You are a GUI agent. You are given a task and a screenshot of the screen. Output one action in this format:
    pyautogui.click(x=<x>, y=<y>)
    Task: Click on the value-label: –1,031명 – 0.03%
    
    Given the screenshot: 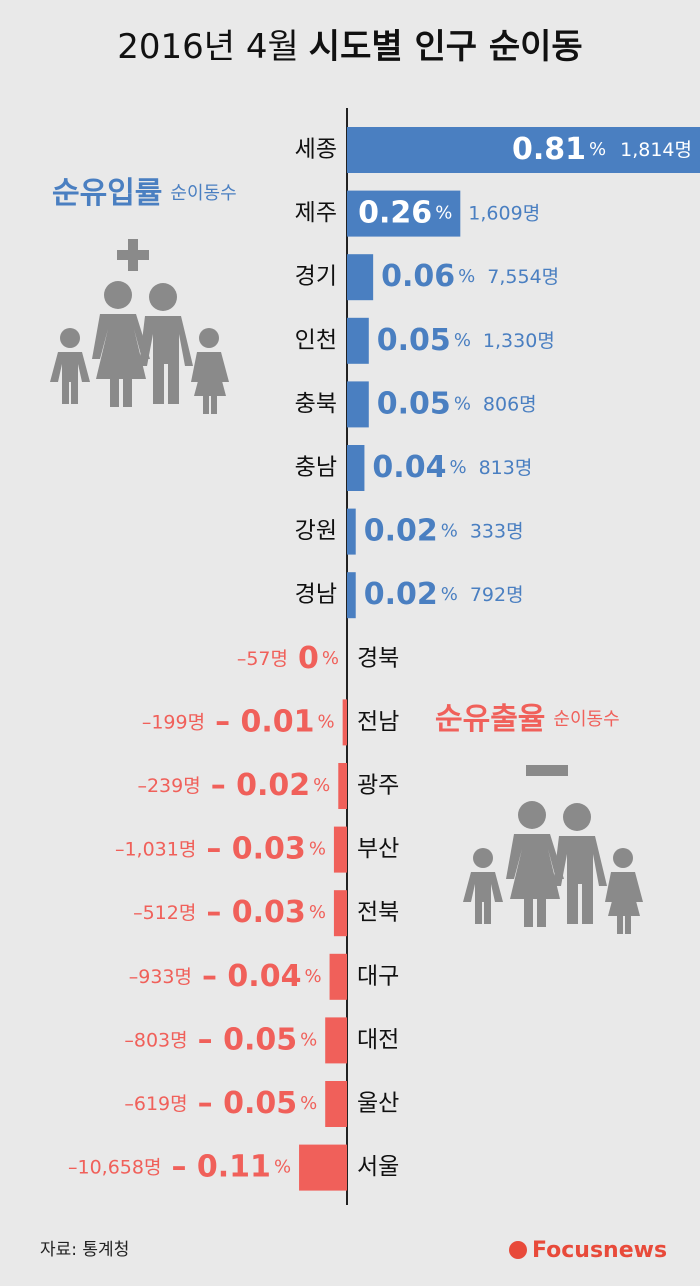 What is the action you would take?
    pyautogui.click(x=220, y=848)
    